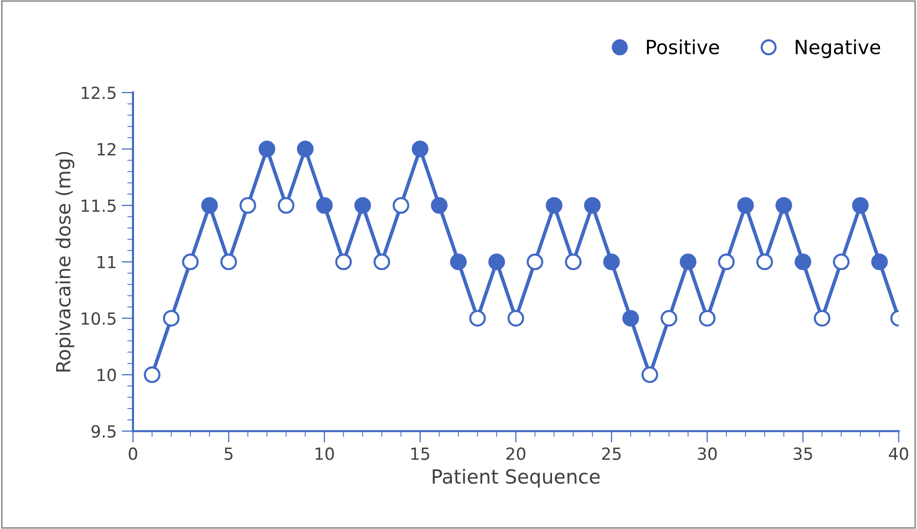 The width and height of the screenshot is (917, 529). What do you see at coordinates (99, 318) in the screenshot?
I see `y-tick-label: 10.5` at bounding box center [99, 318].